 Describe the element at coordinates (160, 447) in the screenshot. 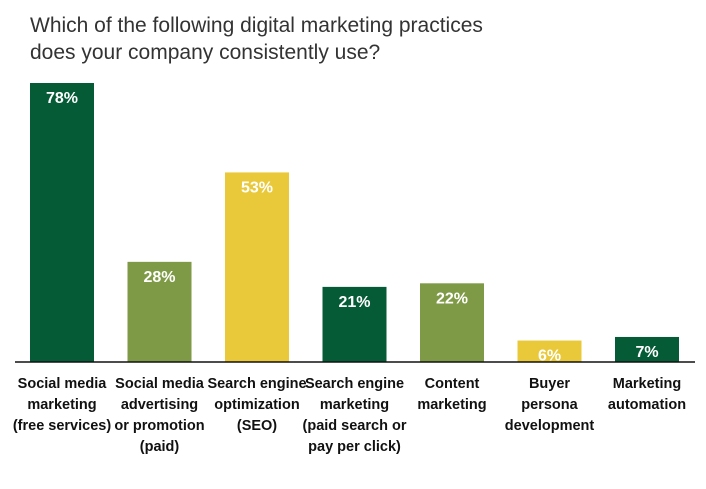

I see `category-label-line: (paid)` at that location.